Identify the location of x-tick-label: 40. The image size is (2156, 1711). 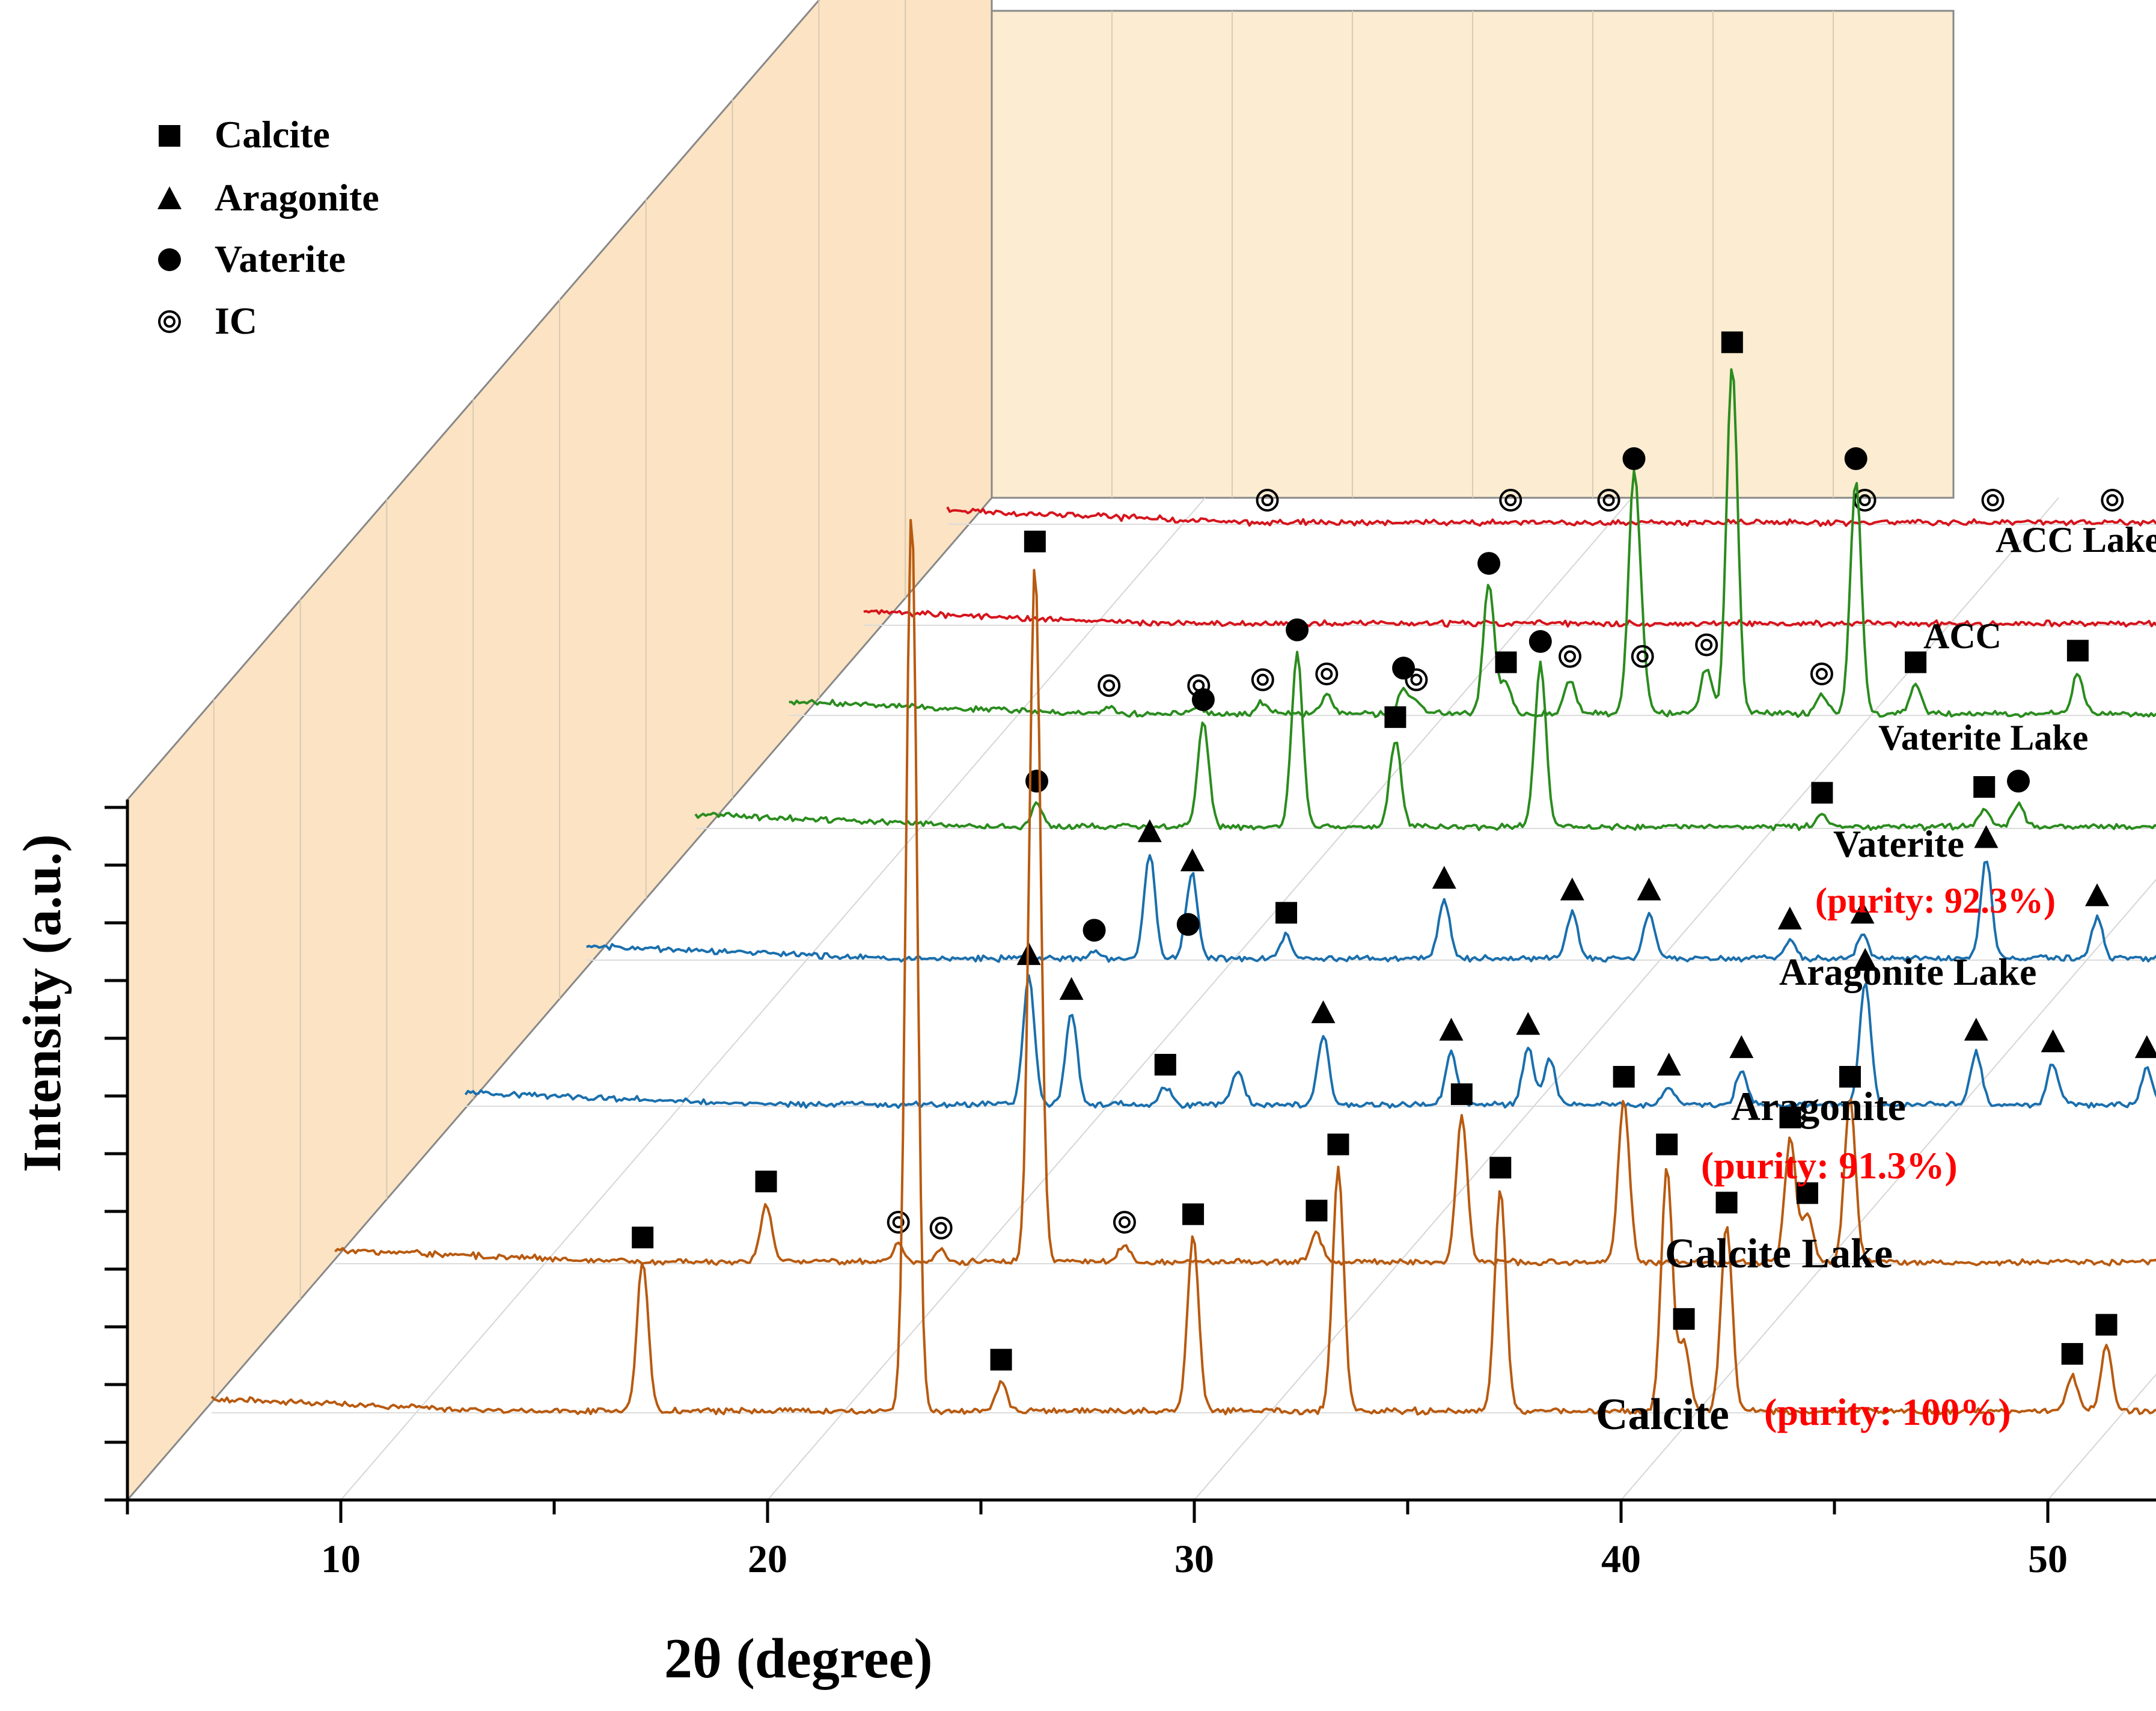
(1621, 1559).